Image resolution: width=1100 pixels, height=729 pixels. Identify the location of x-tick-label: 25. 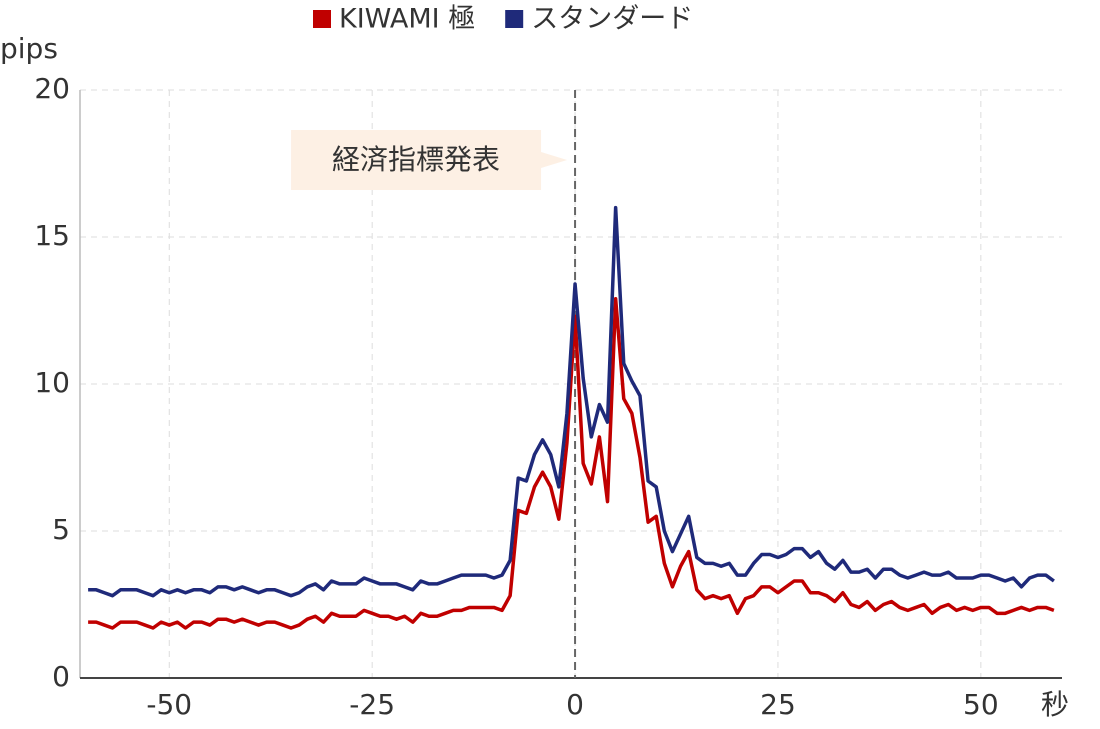
(778, 704).